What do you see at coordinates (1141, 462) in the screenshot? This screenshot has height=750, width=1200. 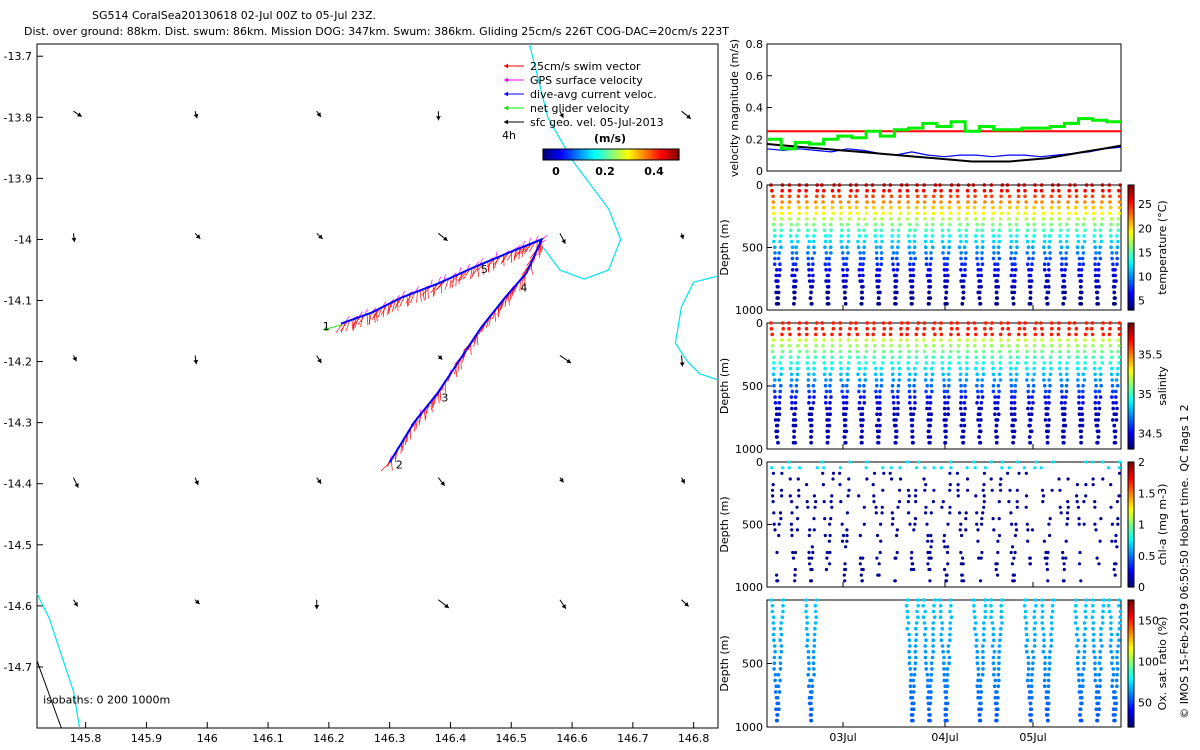 I see `section-colorbar-tick-label: 2` at bounding box center [1141, 462].